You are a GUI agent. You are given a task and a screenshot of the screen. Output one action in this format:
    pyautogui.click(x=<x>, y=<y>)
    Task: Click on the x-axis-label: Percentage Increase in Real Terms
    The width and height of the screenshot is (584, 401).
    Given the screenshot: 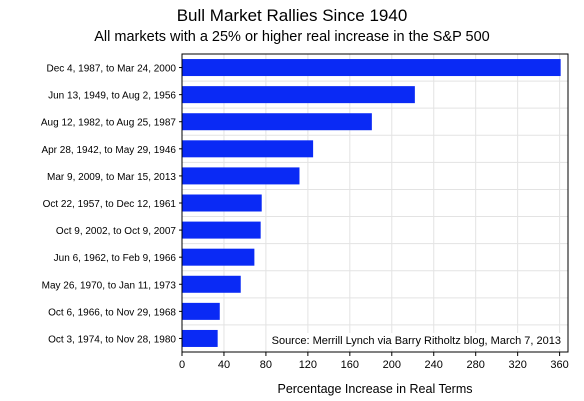 What is the action you would take?
    pyautogui.click(x=375, y=389)
    